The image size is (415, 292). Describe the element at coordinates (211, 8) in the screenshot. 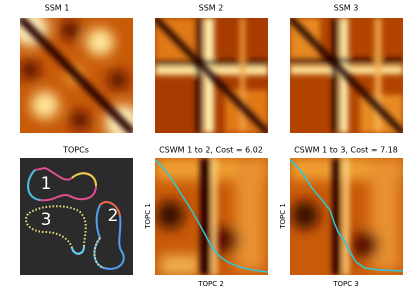

I see `panel-title: SSM 2` at that location.